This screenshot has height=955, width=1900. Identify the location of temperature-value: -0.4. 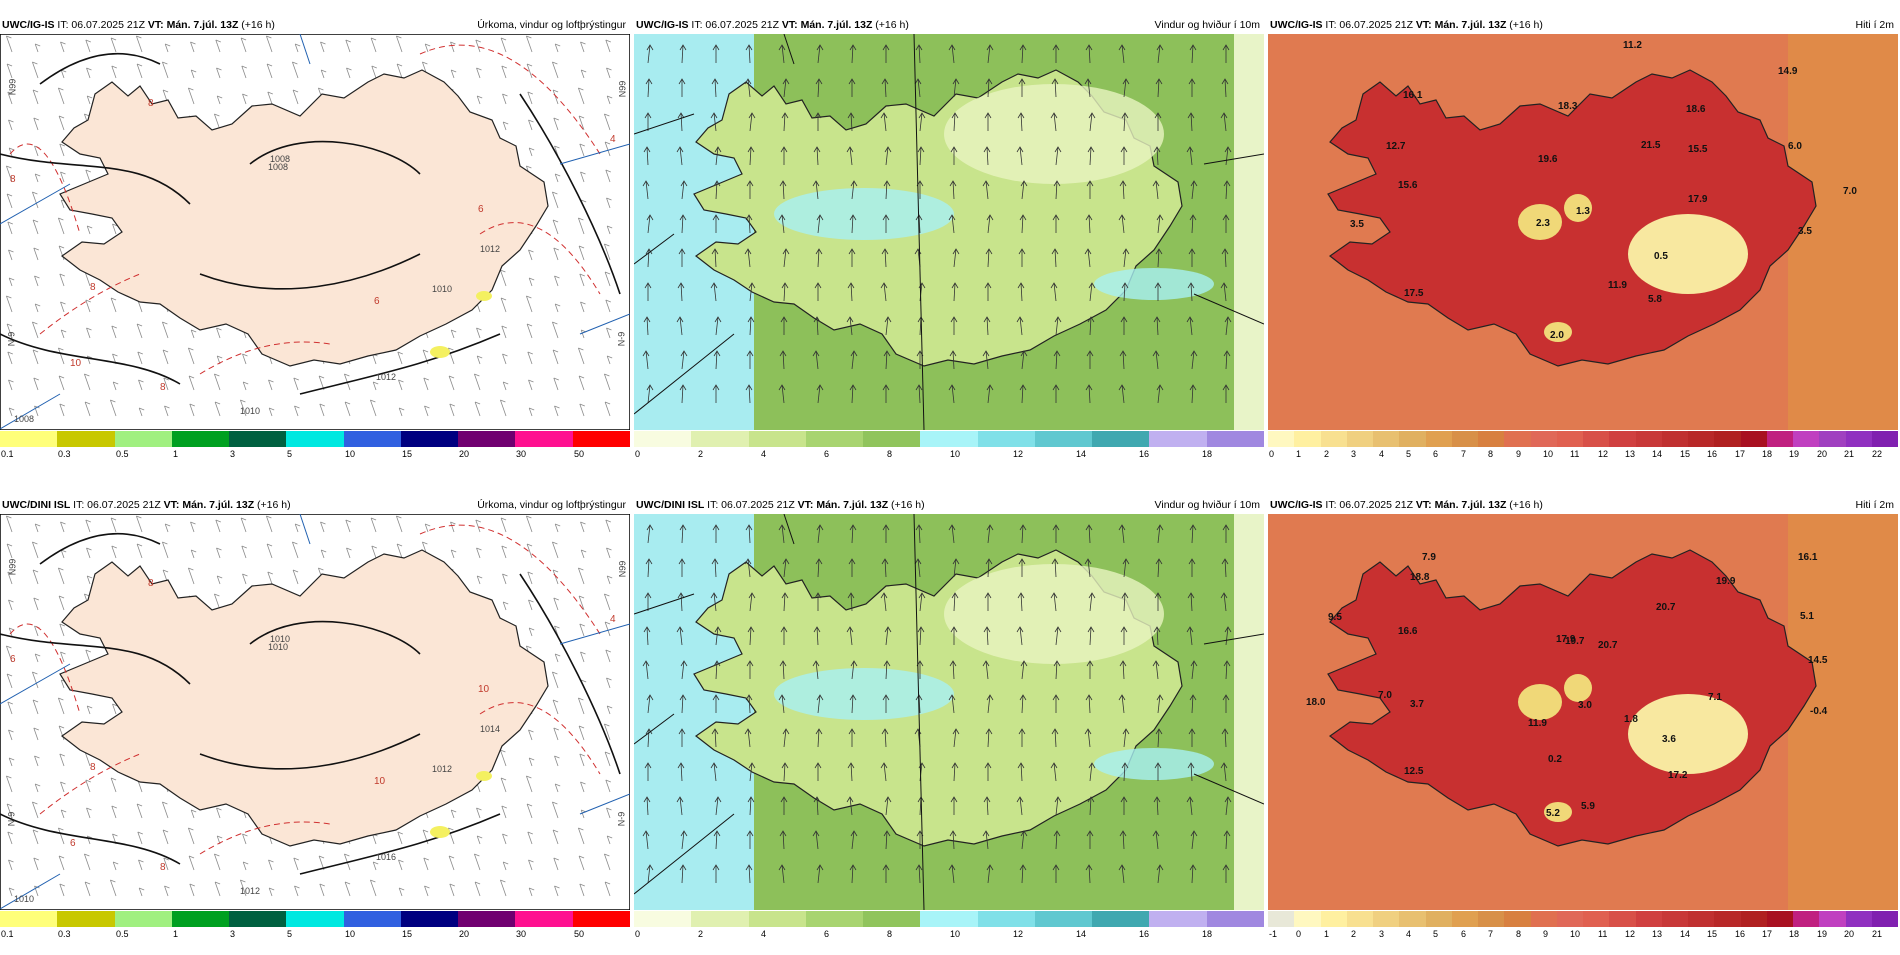
(1819, 711).